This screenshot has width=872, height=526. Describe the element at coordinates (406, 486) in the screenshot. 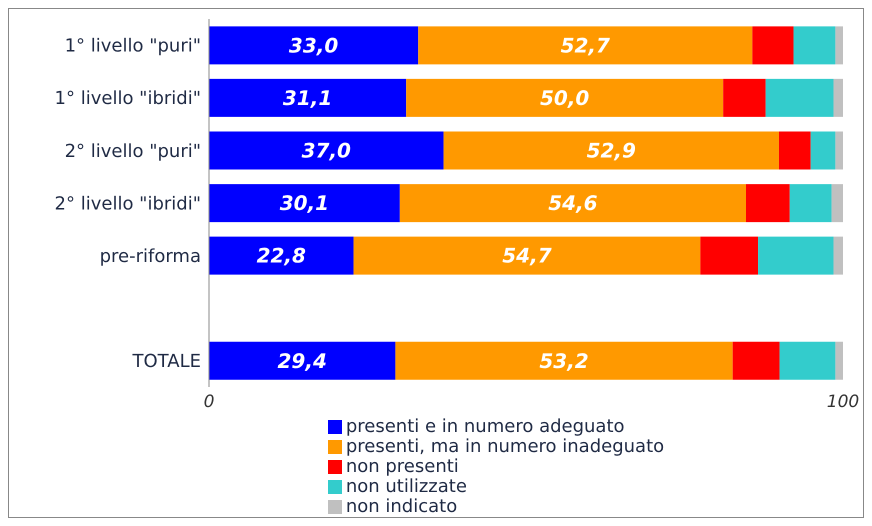

I see `legend-label: non utilizzate` at that location.